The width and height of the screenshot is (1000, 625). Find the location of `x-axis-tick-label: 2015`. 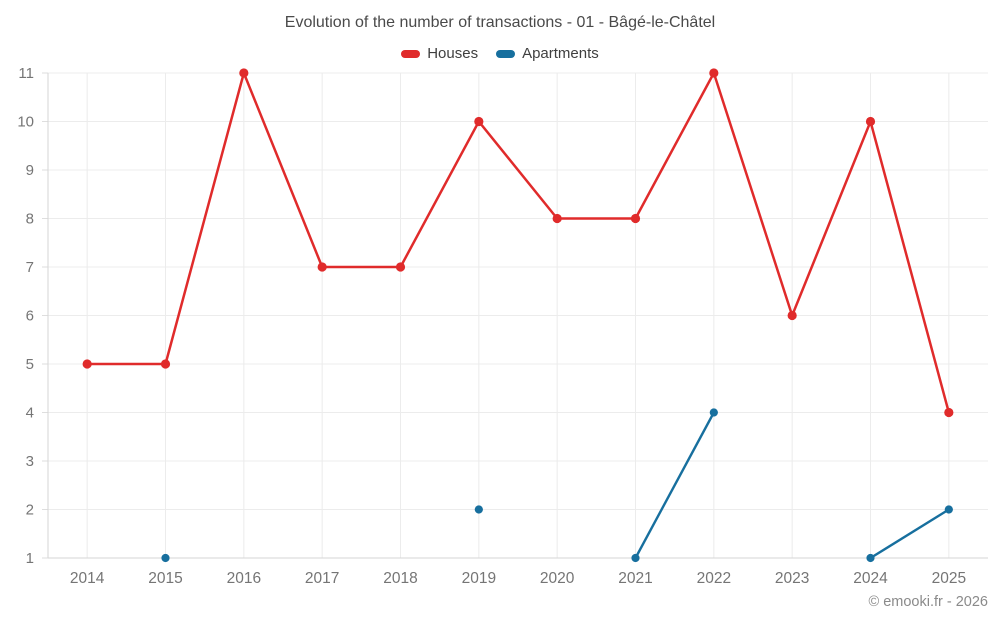

x-axis-tick-label: 2015 is located at coordinates (165, 578).